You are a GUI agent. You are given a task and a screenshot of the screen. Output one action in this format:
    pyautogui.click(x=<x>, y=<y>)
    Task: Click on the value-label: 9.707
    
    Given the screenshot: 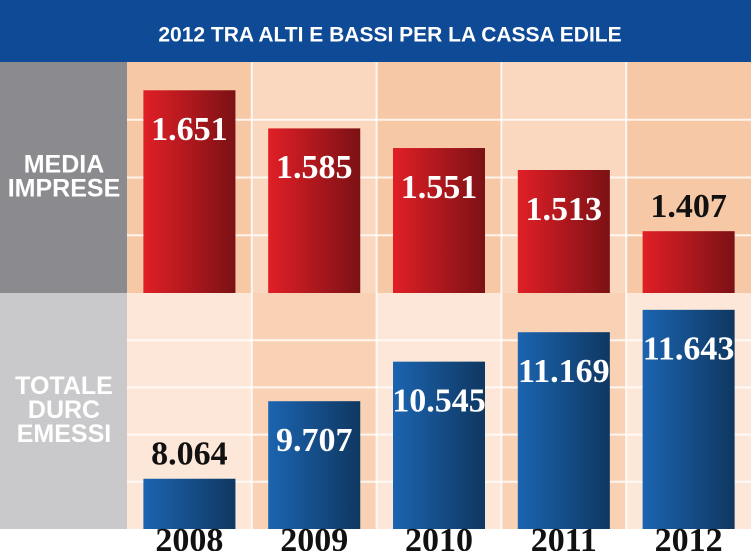 What is the action you would take?
    pyautogui.click(x=314, y=440)
    